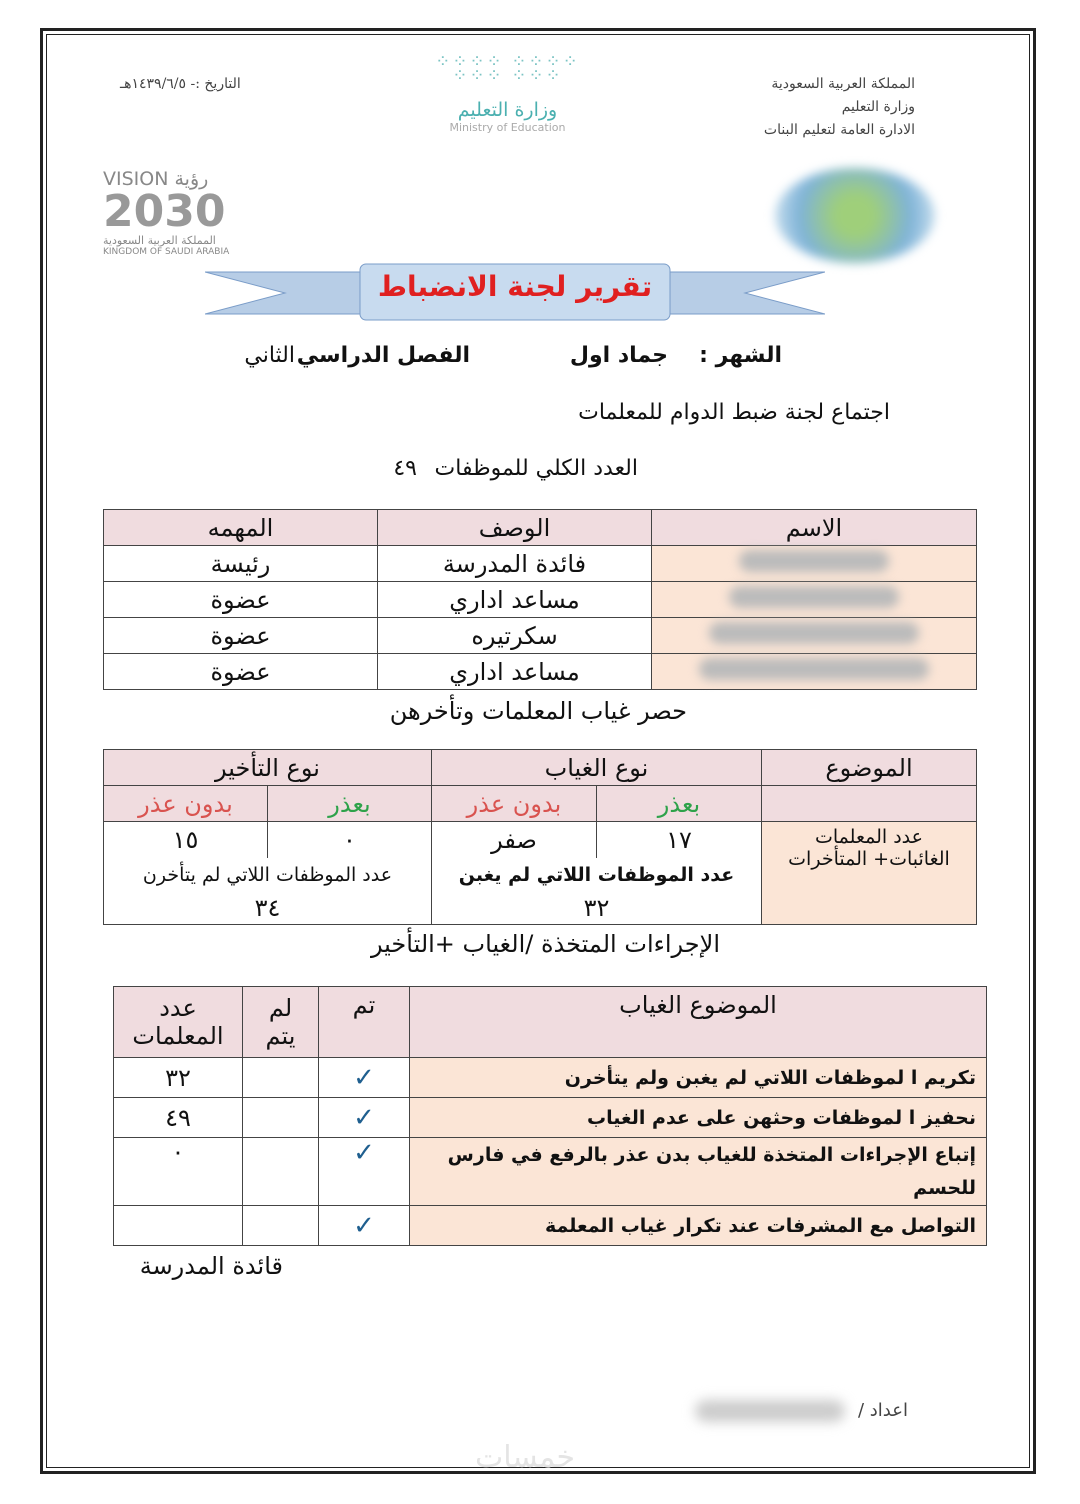 The height and width of the screenshot is (1504, 1080). I want to click on month-value: جماد اول, so click(618, 355).